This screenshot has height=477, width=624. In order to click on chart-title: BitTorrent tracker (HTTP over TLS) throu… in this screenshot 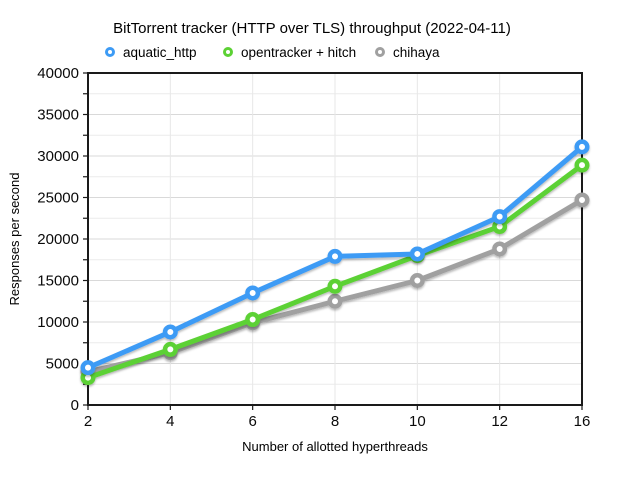, I will do `click(312, 28)`.